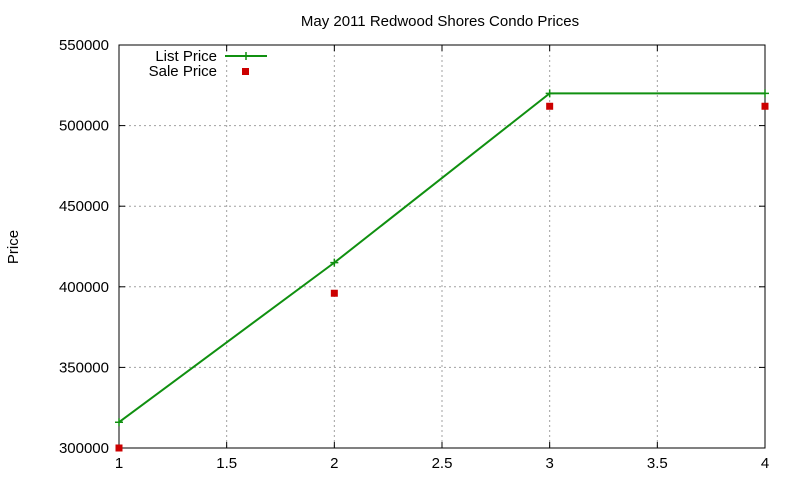 The height and width of the screenshot is (480, 800). I want to click on x-tick-label: 1, so click(119, 463).